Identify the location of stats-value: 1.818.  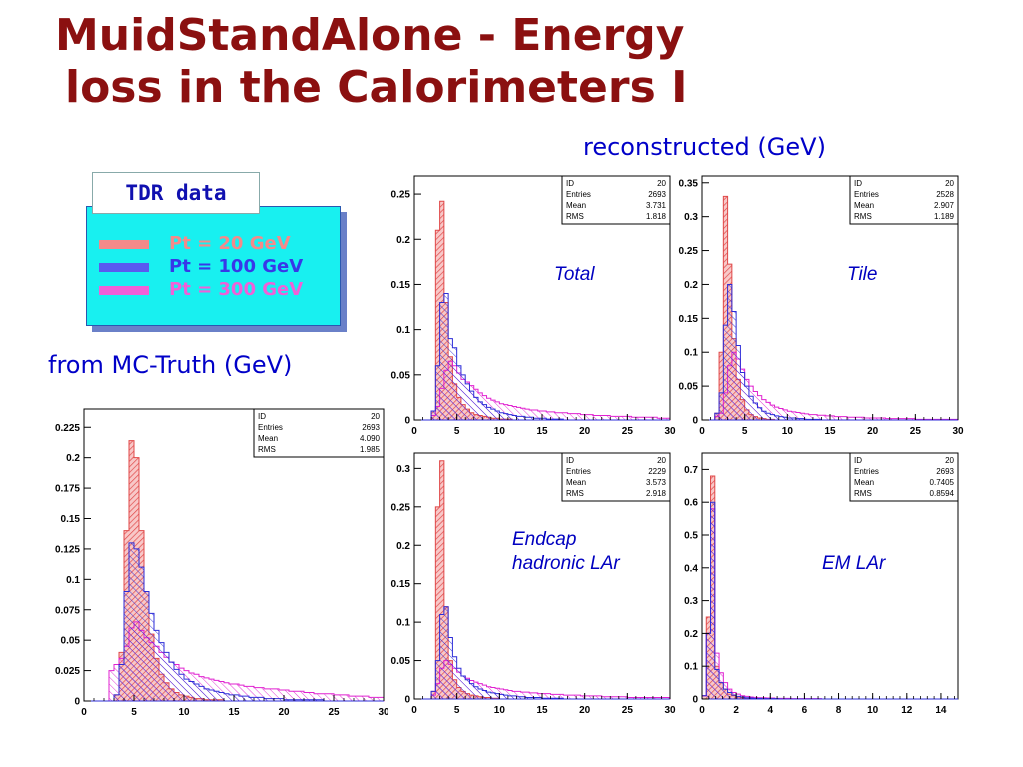
(656, 216).